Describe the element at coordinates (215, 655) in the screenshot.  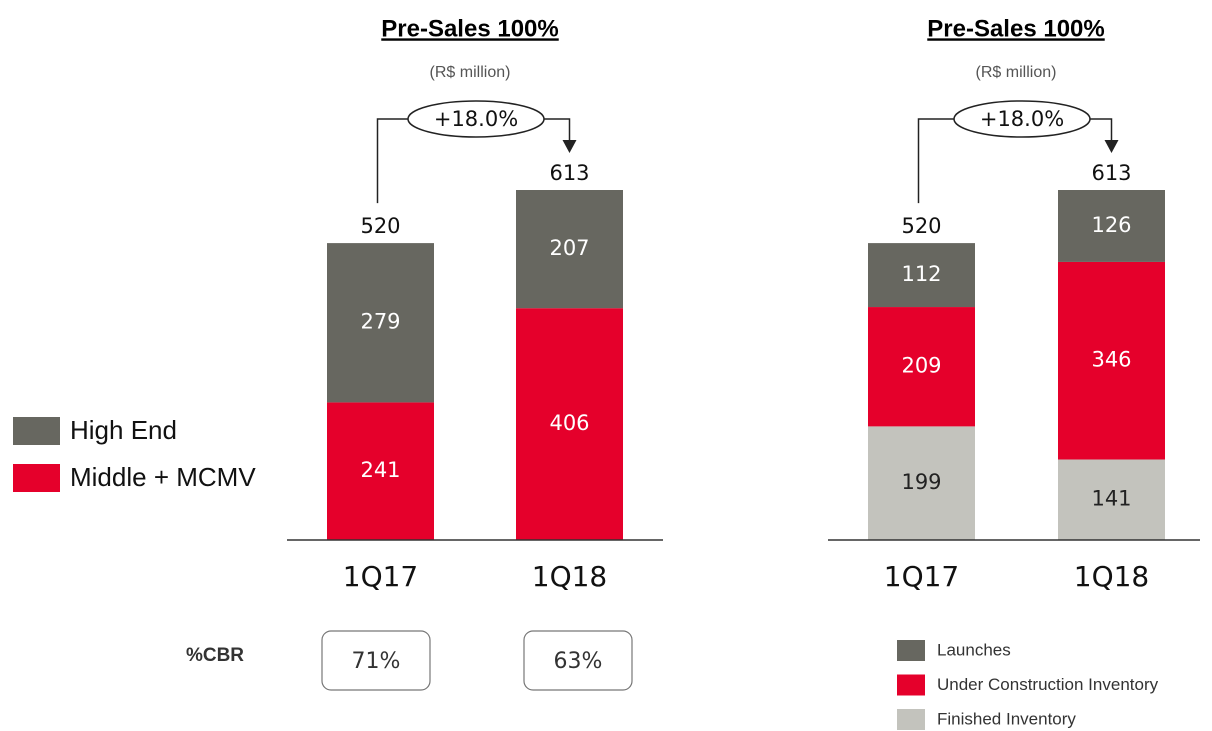
I see `cbr-label: %CBR` at that location.